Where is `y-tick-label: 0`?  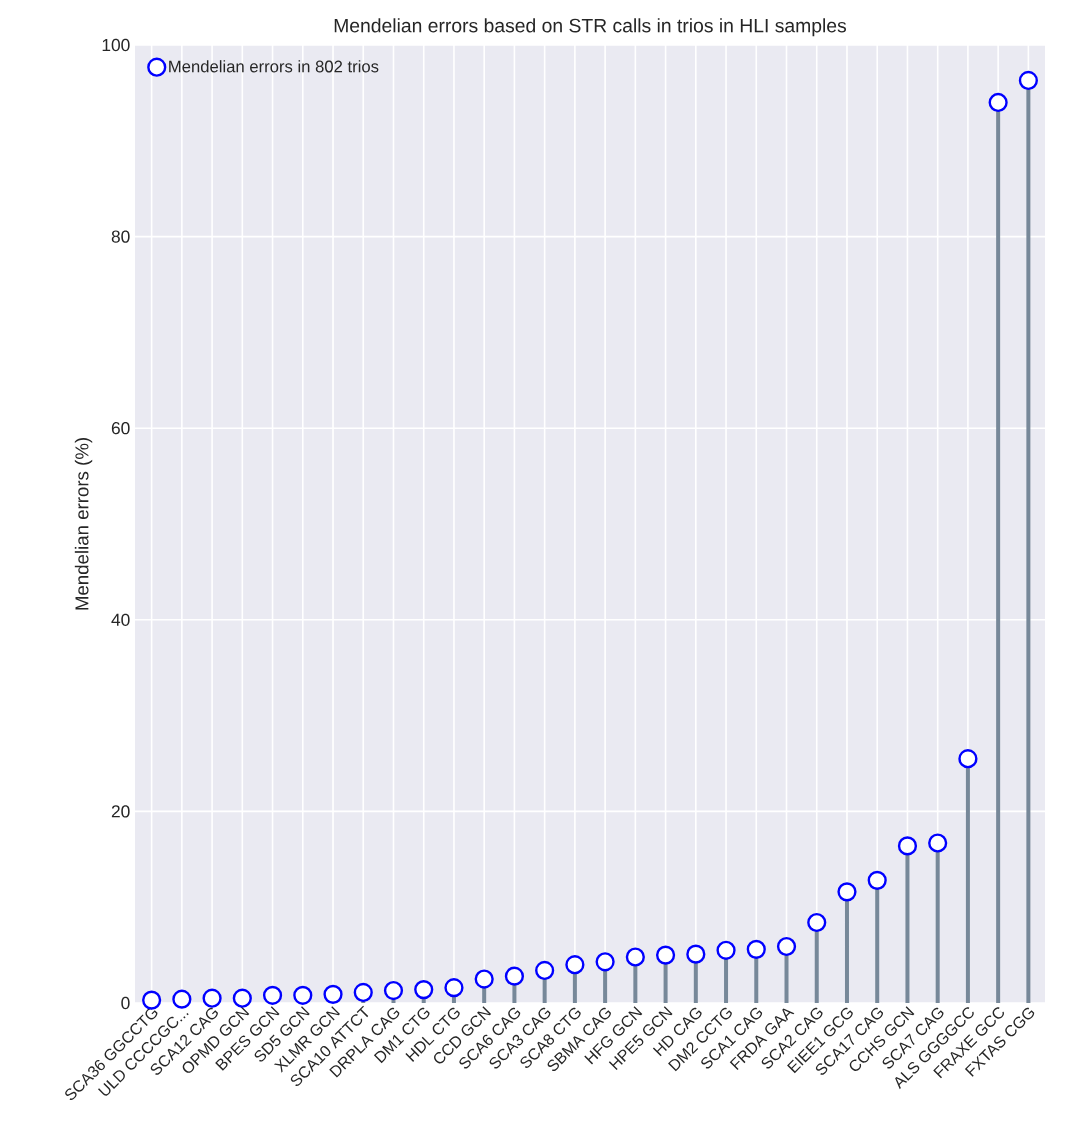 y-tick-label: 0 is located at coordinates (125, 1003).